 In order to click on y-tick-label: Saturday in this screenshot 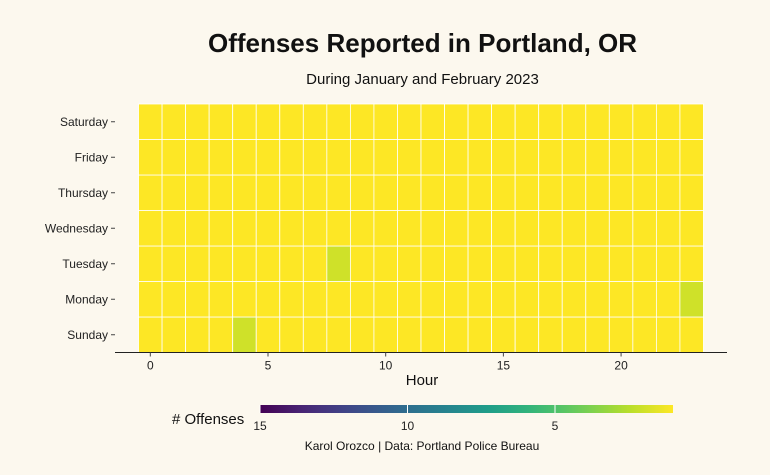, I will do `click(84, 122)`.